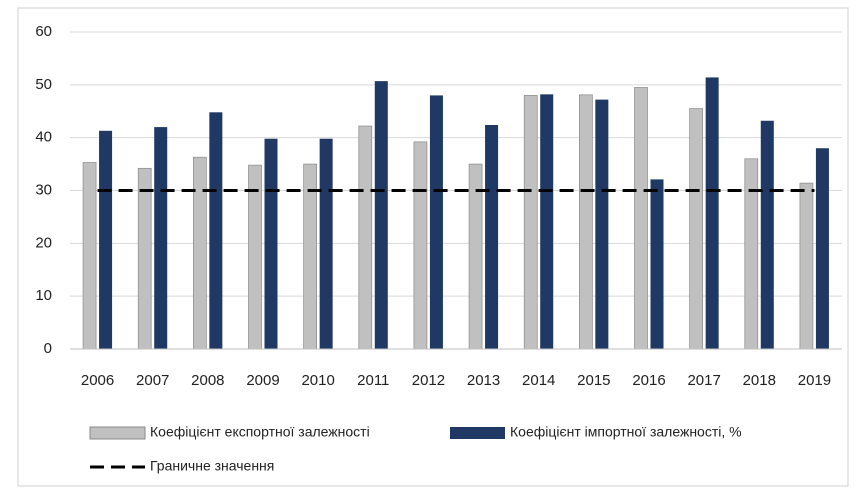 This screenshot has height=489, width=858. What do you see at coordinates (43, 137) in the screenshot?
I see `y-tick-label: 40` at bounding box center [43, 137].